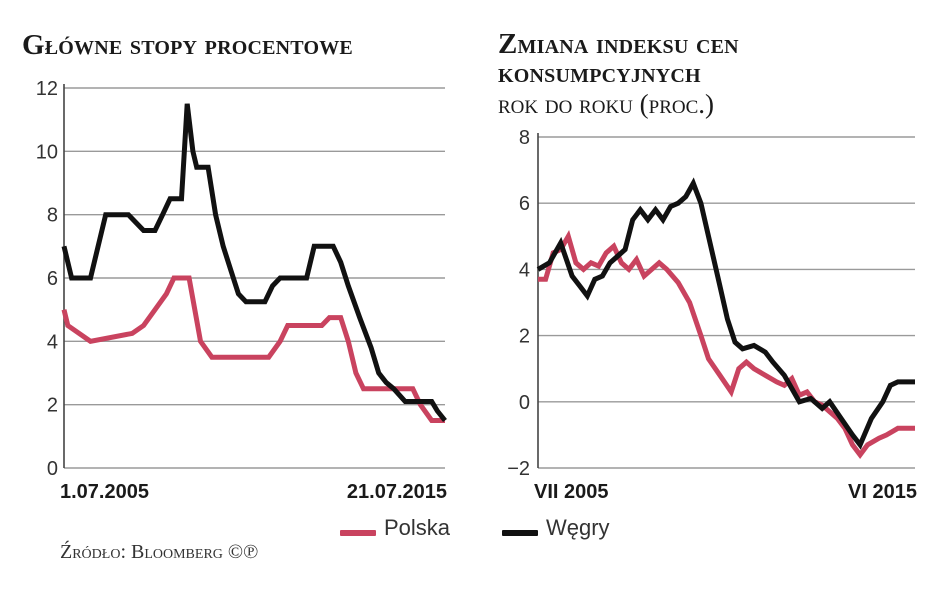 Image resolution: width=948 pixels, height=593 pixels. What do you see at coordinates (52, 279) in the screenshot?
I see `left-y-tick-label: 6` at bounding box center [52, 279].